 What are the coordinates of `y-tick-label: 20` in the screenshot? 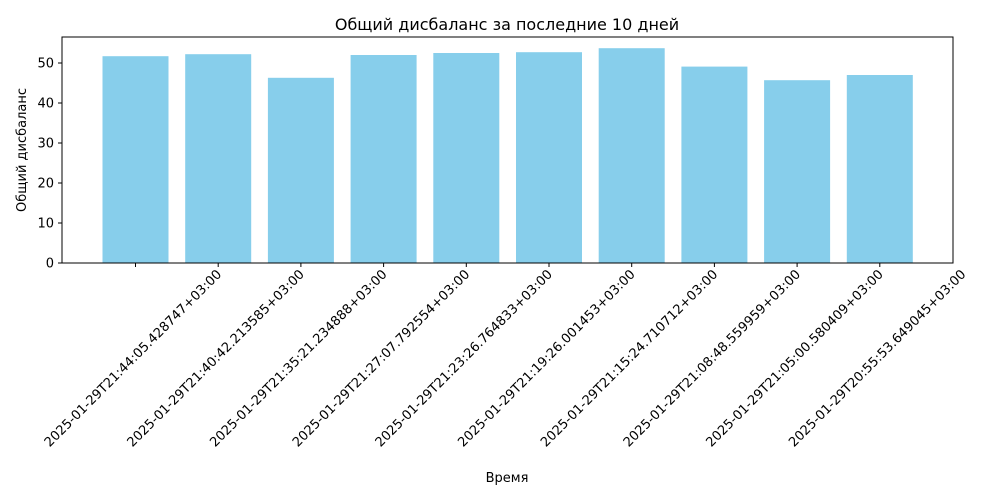 It's located at (45, 184).